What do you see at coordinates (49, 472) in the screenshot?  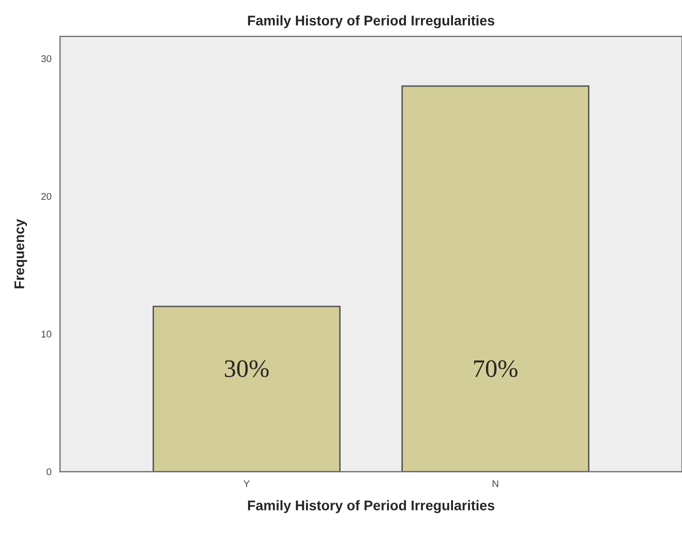 I see `y-tick-label: 0` at bounding box center [49, 472].